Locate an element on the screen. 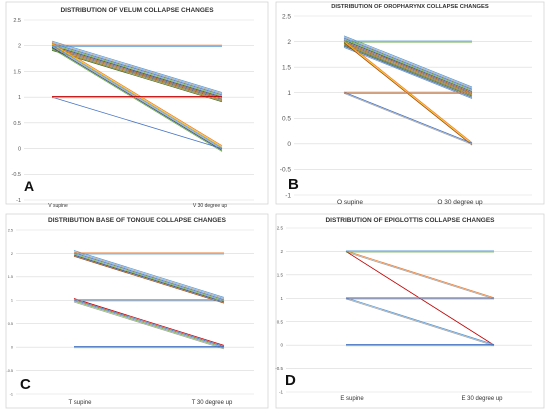  x-category-label: V supine is located at coordinates (58, 206).